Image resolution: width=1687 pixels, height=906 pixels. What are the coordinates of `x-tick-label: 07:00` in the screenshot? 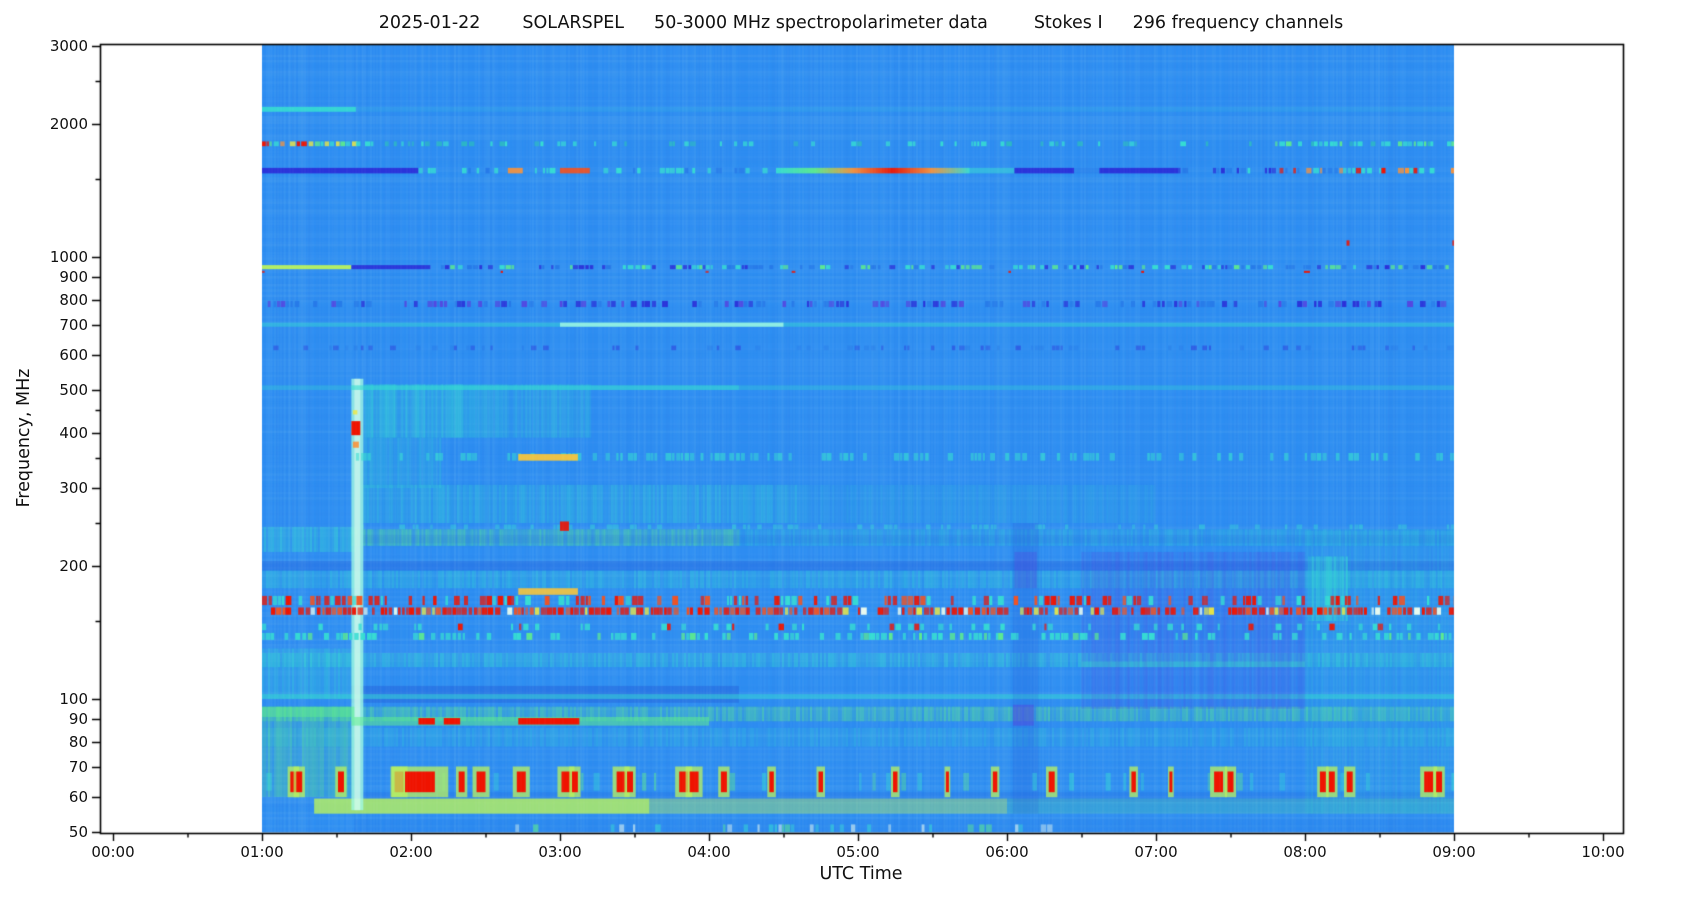 It's located at (1156, 852).